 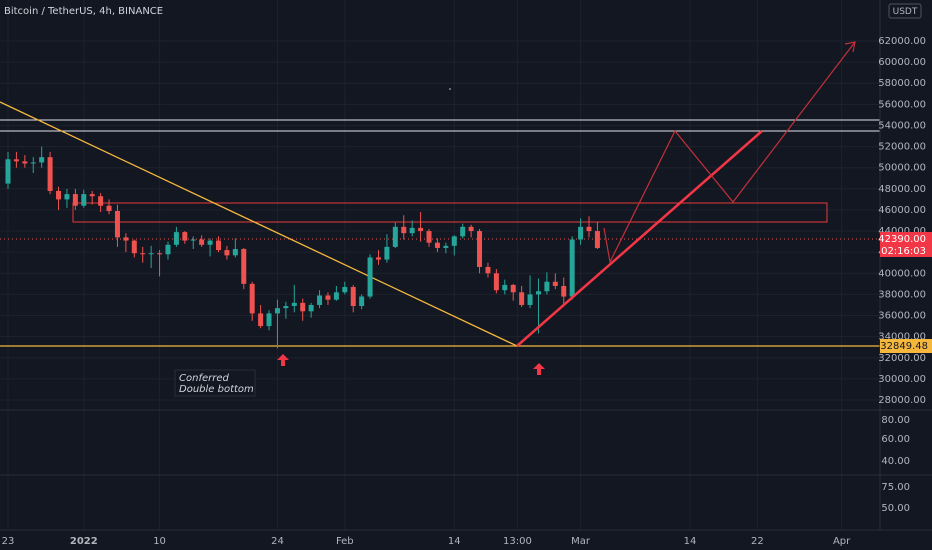 What do you see at coordinates (902, 239) in the screenshot?
I see `price-value: 42390.00` at bounding box center [902, 239].